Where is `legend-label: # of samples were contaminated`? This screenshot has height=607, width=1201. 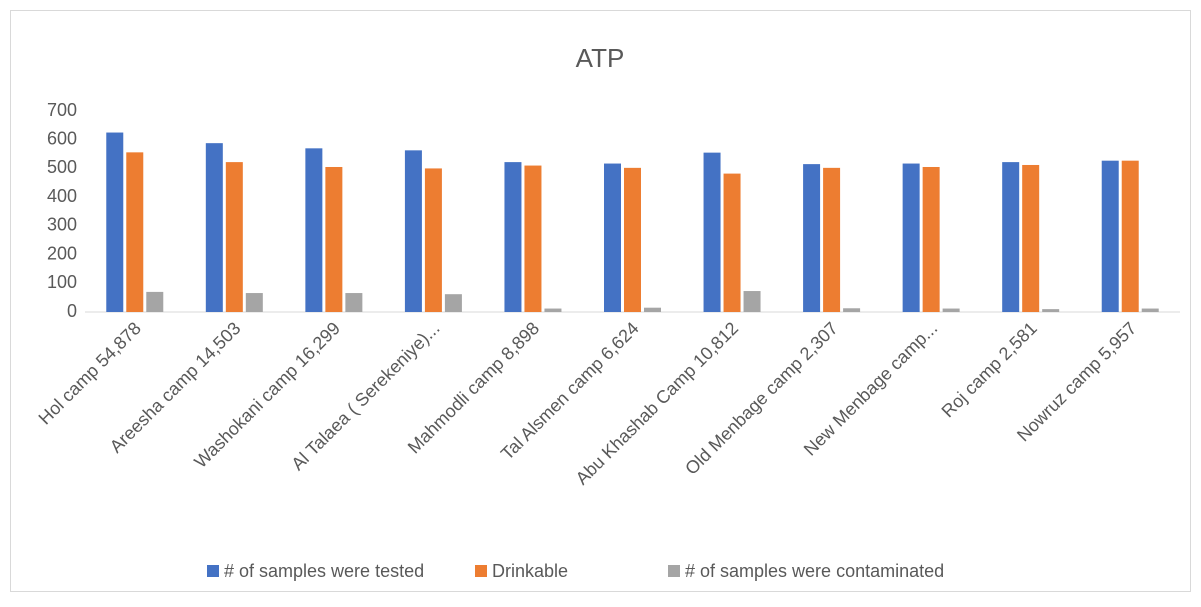
legend-label: # of samples were contaminated is located at coordinates (814, 571).